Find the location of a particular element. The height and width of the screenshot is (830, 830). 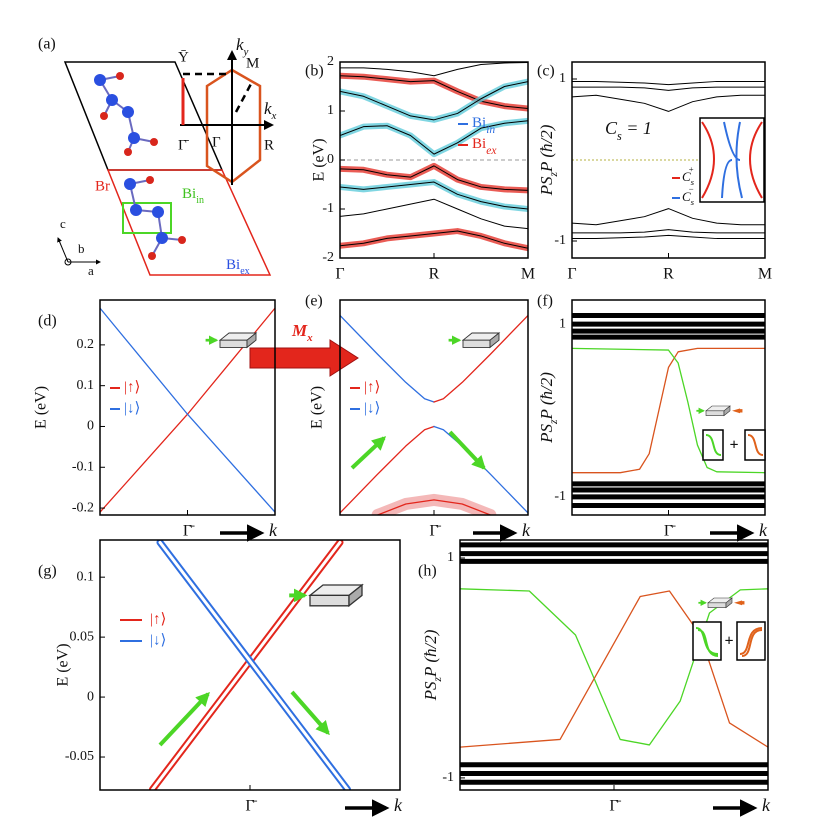

label-sub: in is located at coordinates (200, 200).